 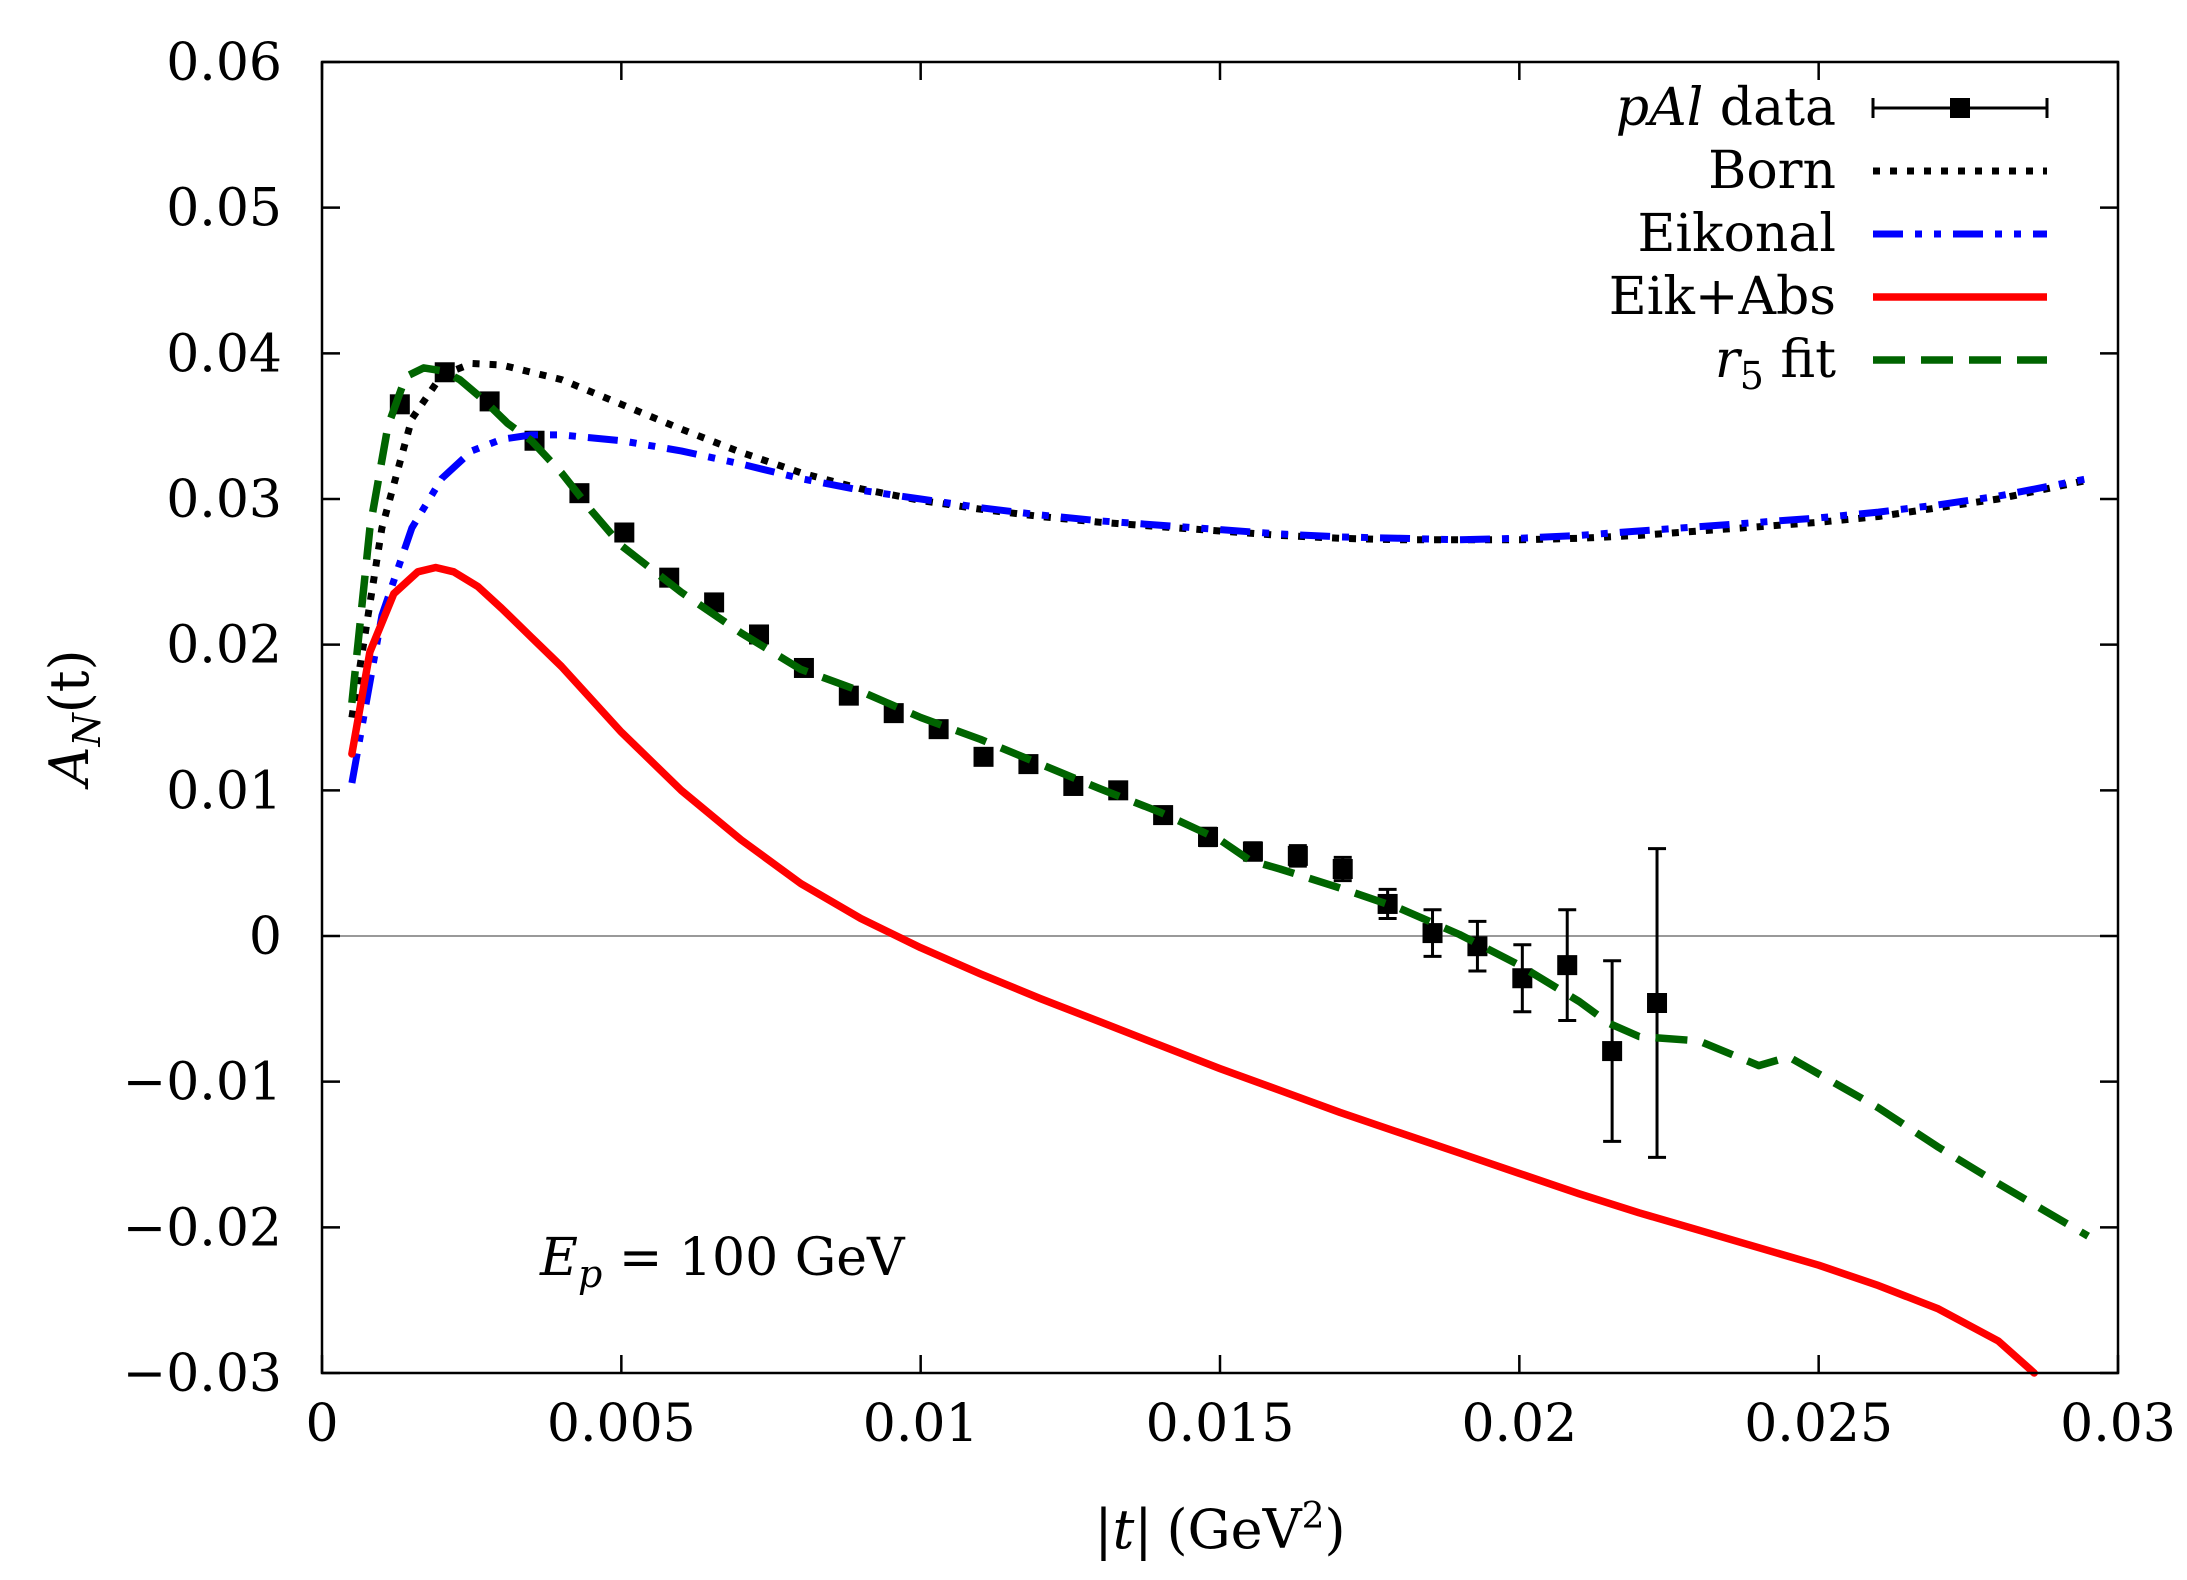 I want to click on legend-label: Eikonal, so click(x=1736, y=234).